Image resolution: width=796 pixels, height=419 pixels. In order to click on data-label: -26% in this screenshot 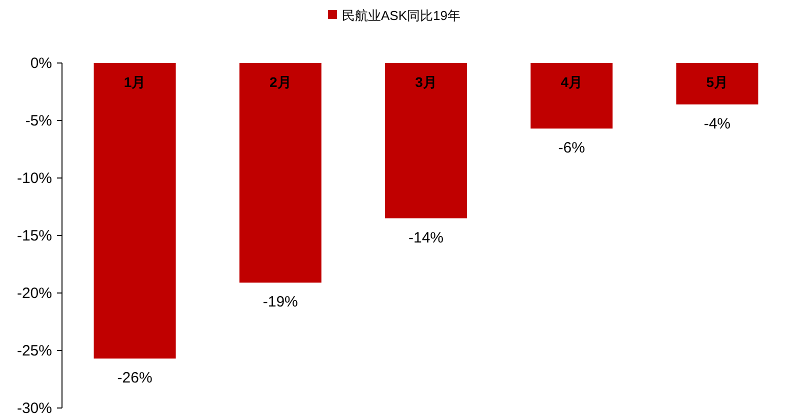, I will do `click(134, 378)`.